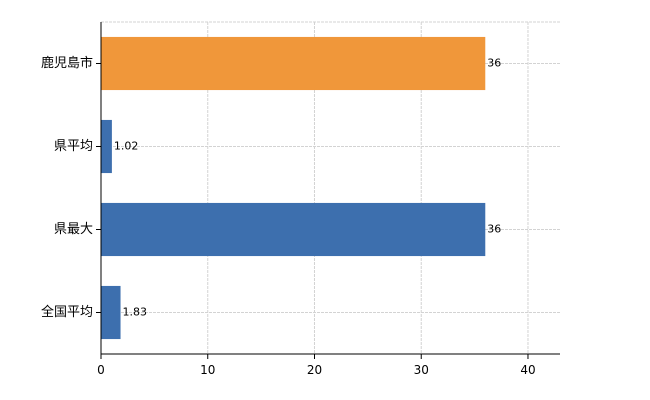 This screenshot has width=650, height=400. I want to click on y-tick-label: 鹿児島市, so click(67, 63).